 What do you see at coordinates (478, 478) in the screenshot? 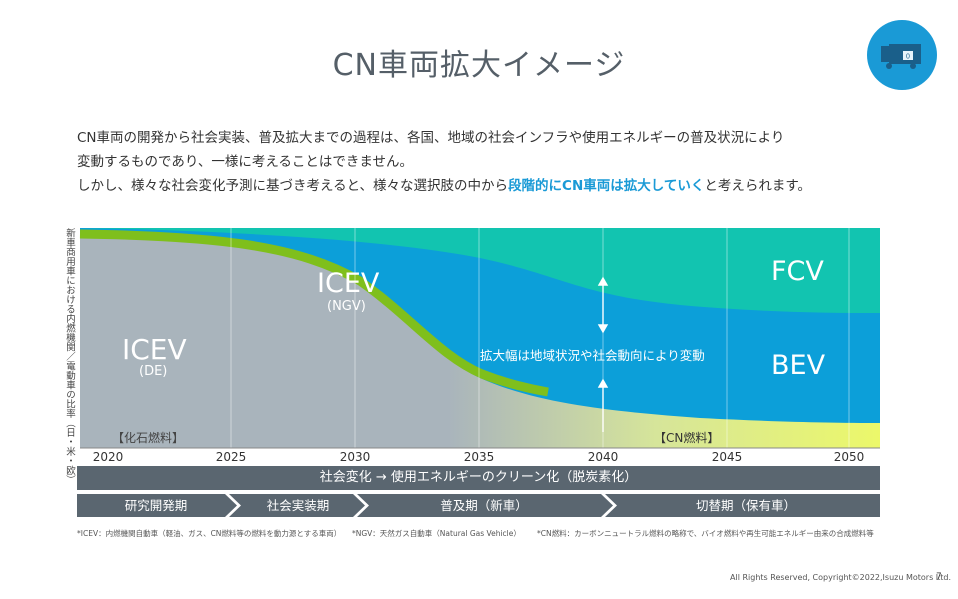
I see `social-change-bar: 社会変化 → 使用エネルギーのクリーン化（脱炭素化）` at bounding box center [478, 478].